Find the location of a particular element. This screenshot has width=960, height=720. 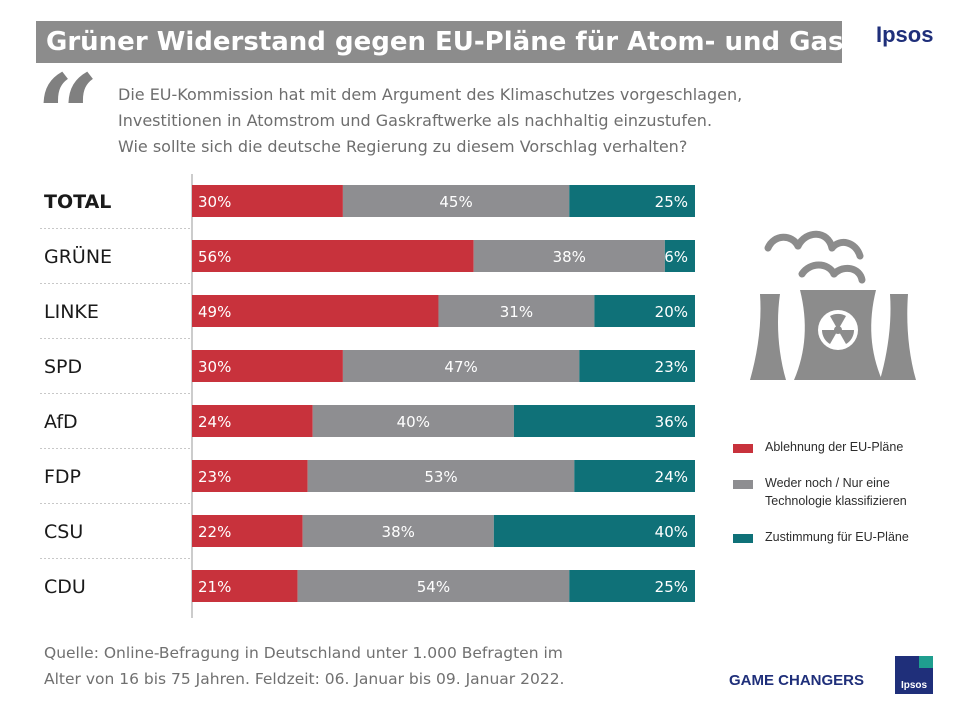

category-label: AfD is located at coordinates (61, 422).